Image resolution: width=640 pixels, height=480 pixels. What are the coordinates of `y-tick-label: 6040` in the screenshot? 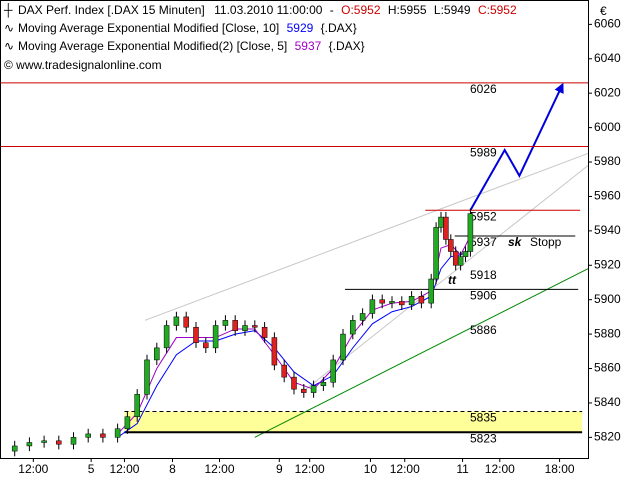 It's located at (607, 58).